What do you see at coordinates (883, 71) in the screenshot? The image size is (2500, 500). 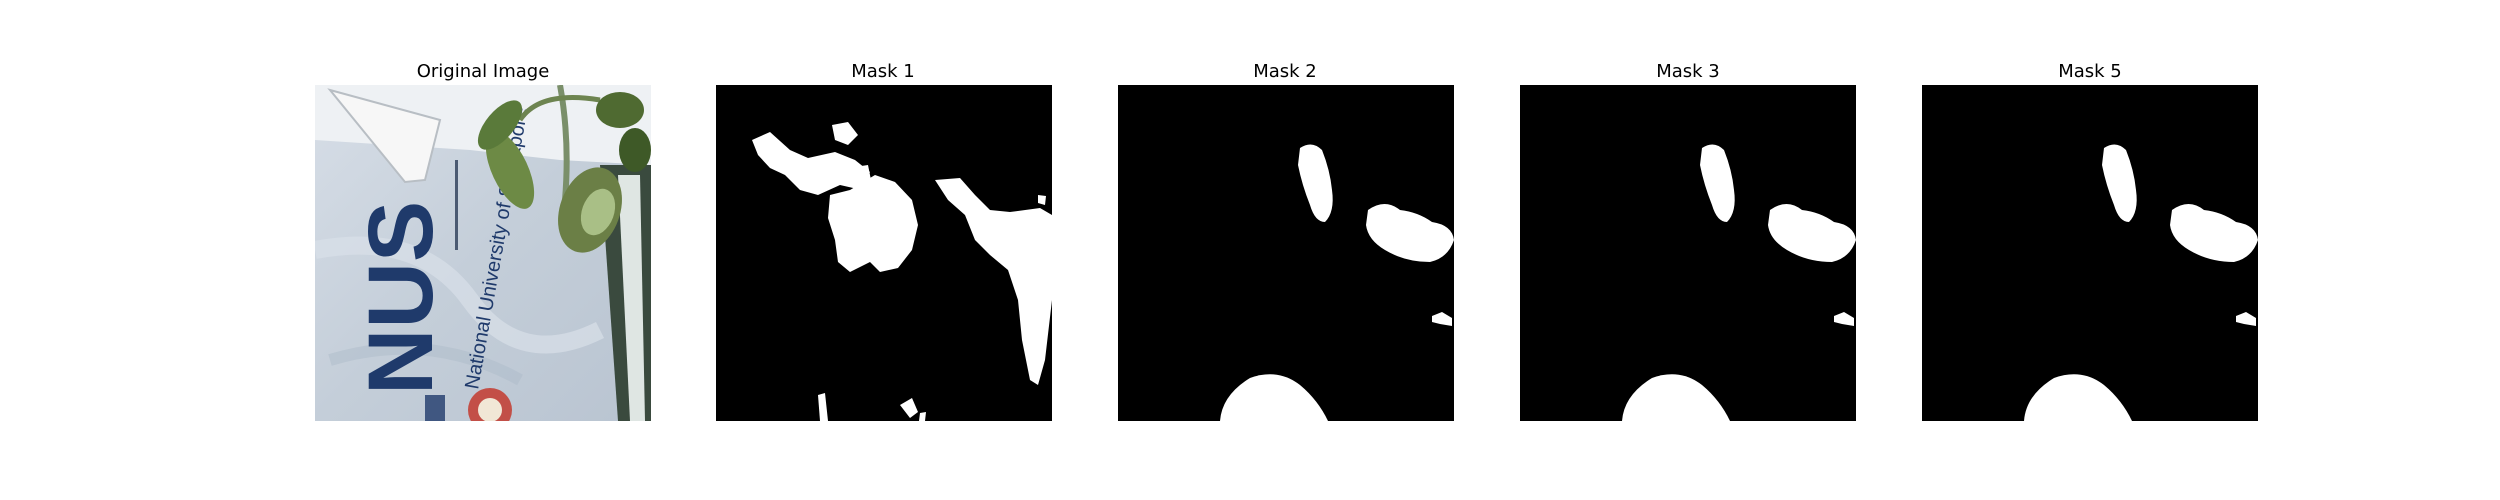 I see `panel-title-mask-1: Mask 1` at bounding box center [883, 71].